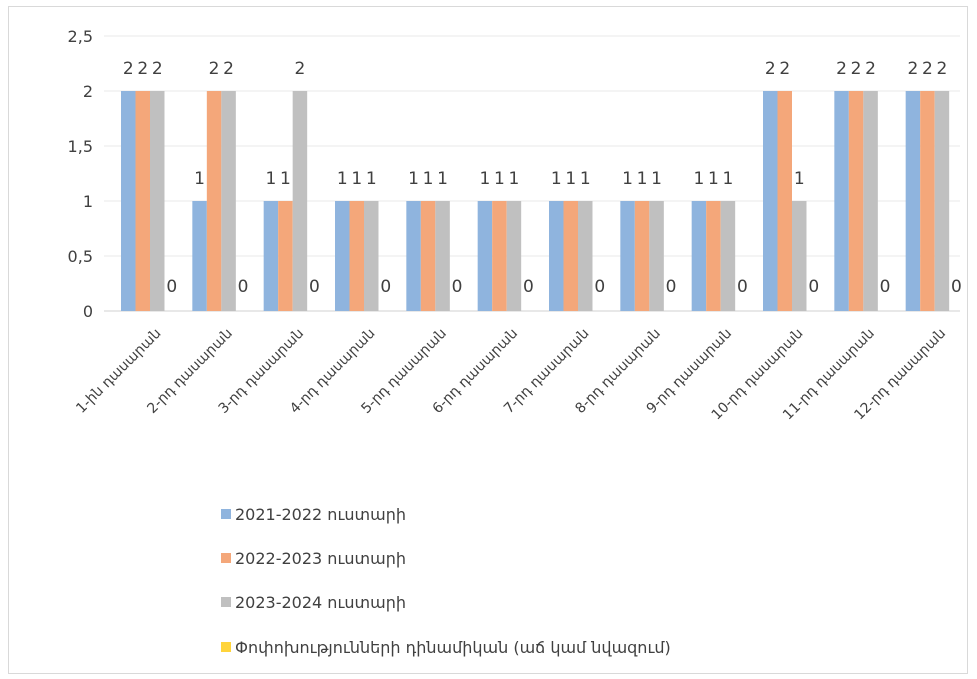 This screenshot has height=679, width=977. I want to click on legend-label: 2023-2024 ուստարի, so click(320, 602).